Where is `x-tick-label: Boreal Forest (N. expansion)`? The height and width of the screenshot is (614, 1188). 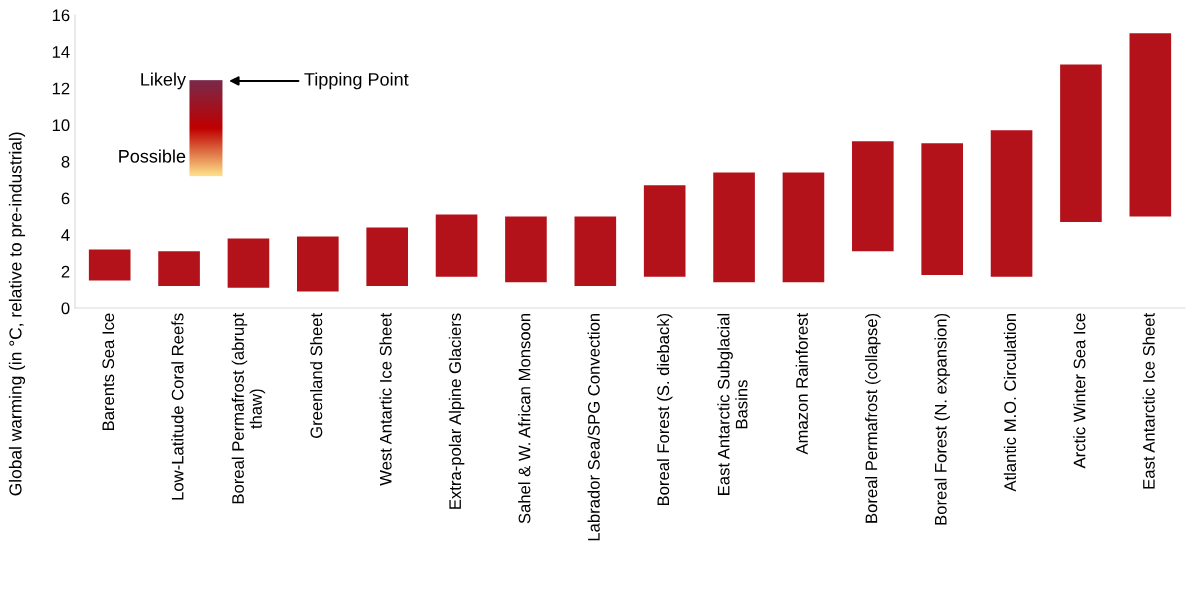 x-tick-label: Boreal Forest (N. expansion) is located at coordinates (942, 419).